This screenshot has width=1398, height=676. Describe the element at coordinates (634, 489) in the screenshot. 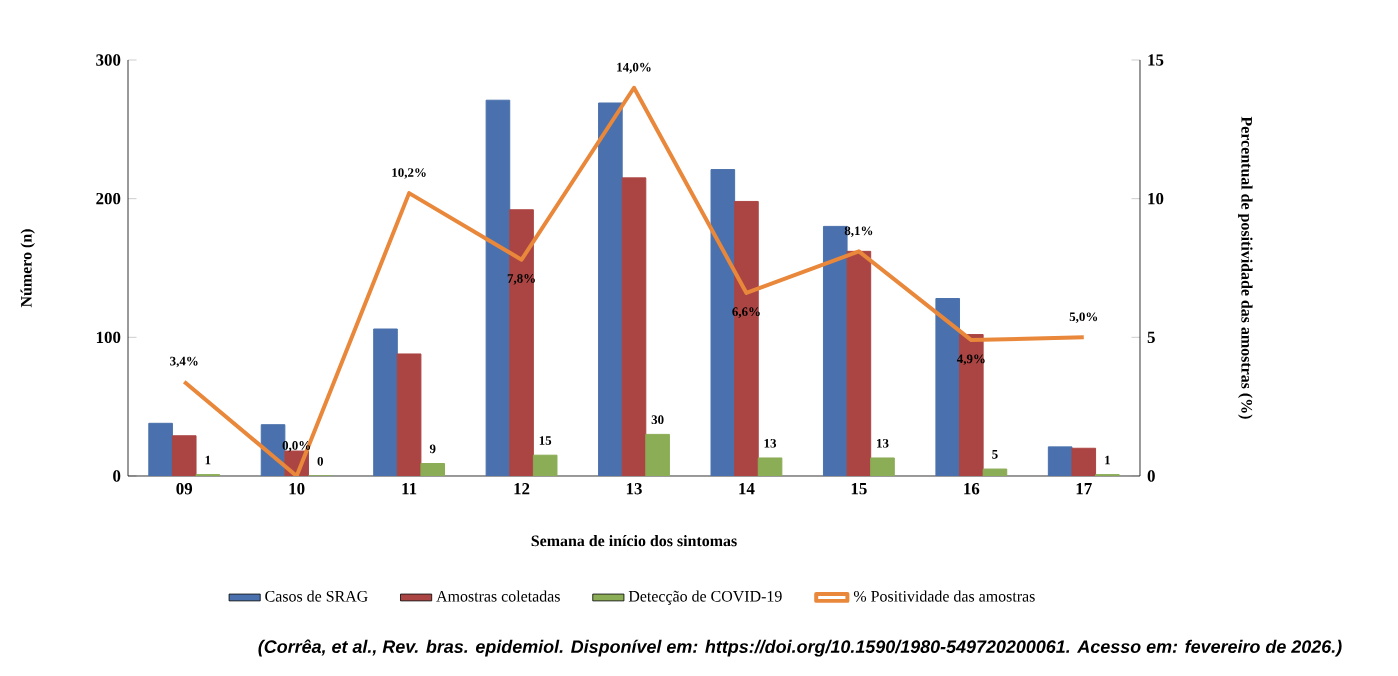

I see `x-tick-label: 13` at that location.